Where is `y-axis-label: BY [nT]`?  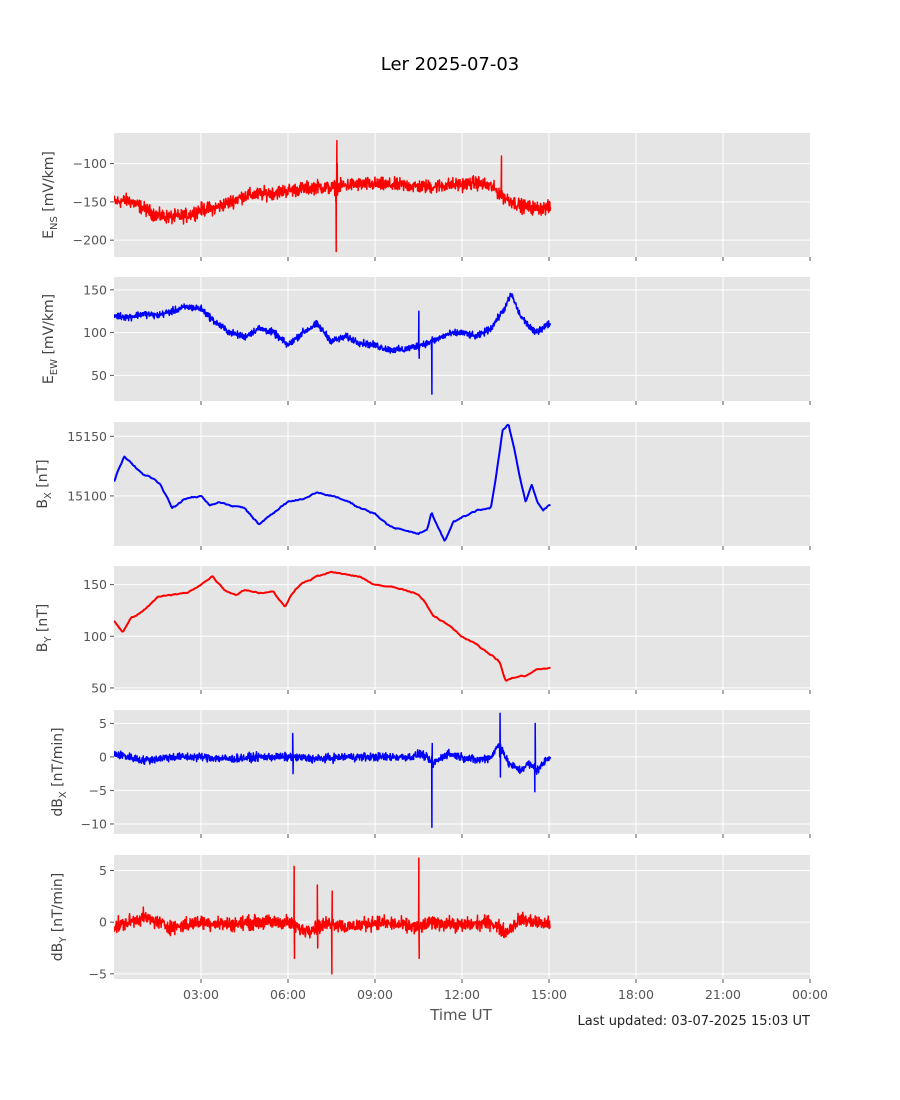 y-axis-label: BY [nT] is located at coordinates (44, 628).